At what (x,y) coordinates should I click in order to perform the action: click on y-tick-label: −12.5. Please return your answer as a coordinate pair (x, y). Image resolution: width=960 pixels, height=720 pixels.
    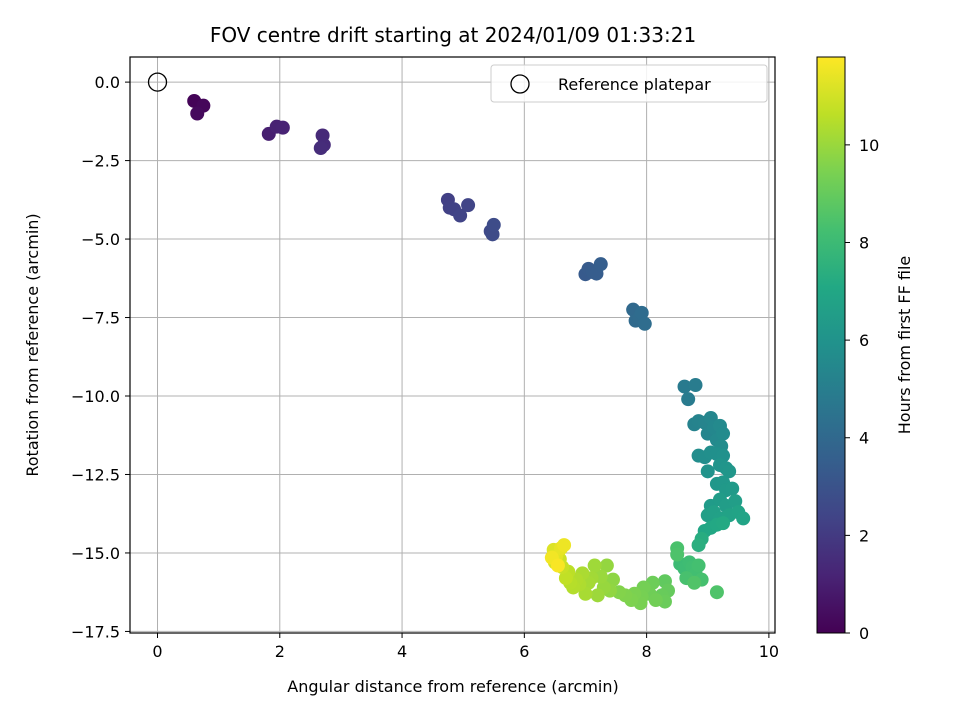
    Looking at the image, I should click on (95, 474).